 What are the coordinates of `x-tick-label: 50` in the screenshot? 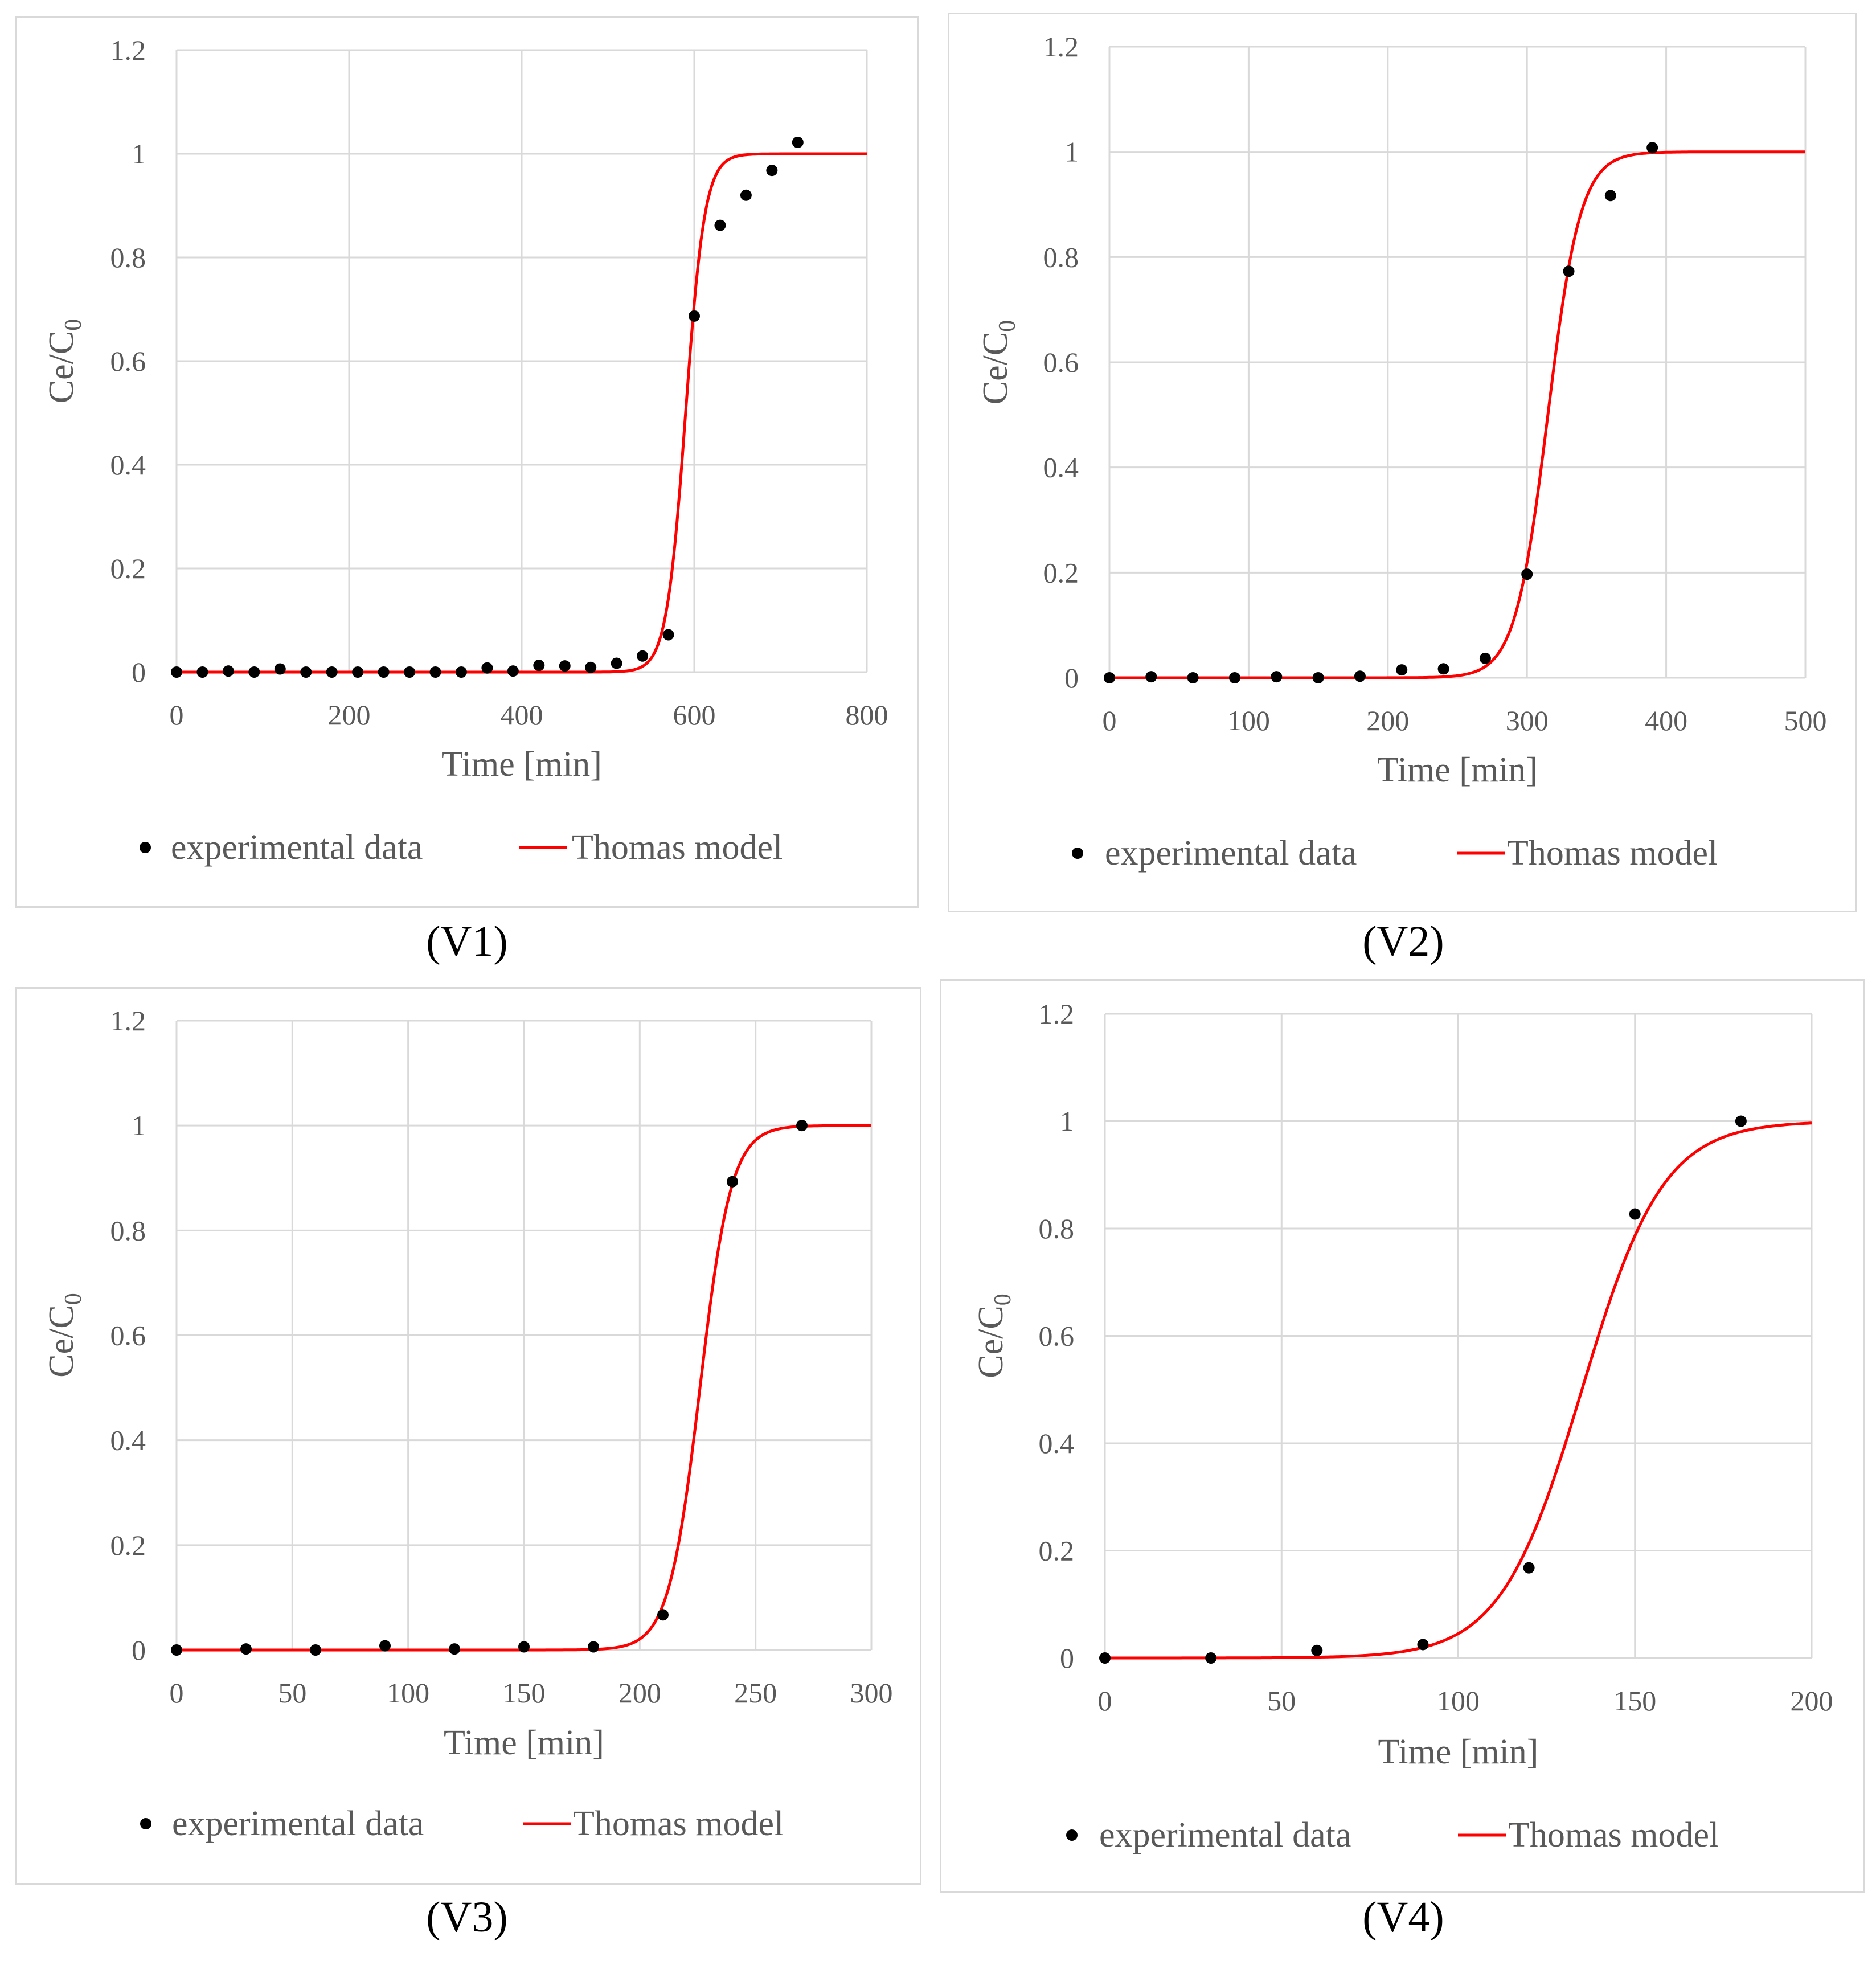 It's located at (292, 1693).